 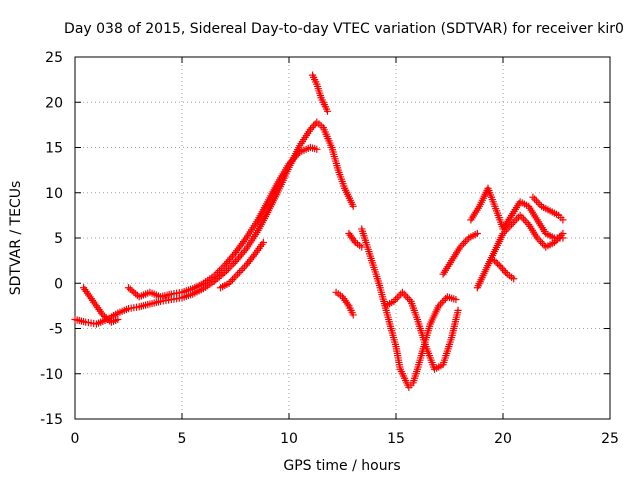 What do you see at coordinates (610, 439) in the screenshot?
I see `x-tick-label: 25` at bounding box center [610, 439].